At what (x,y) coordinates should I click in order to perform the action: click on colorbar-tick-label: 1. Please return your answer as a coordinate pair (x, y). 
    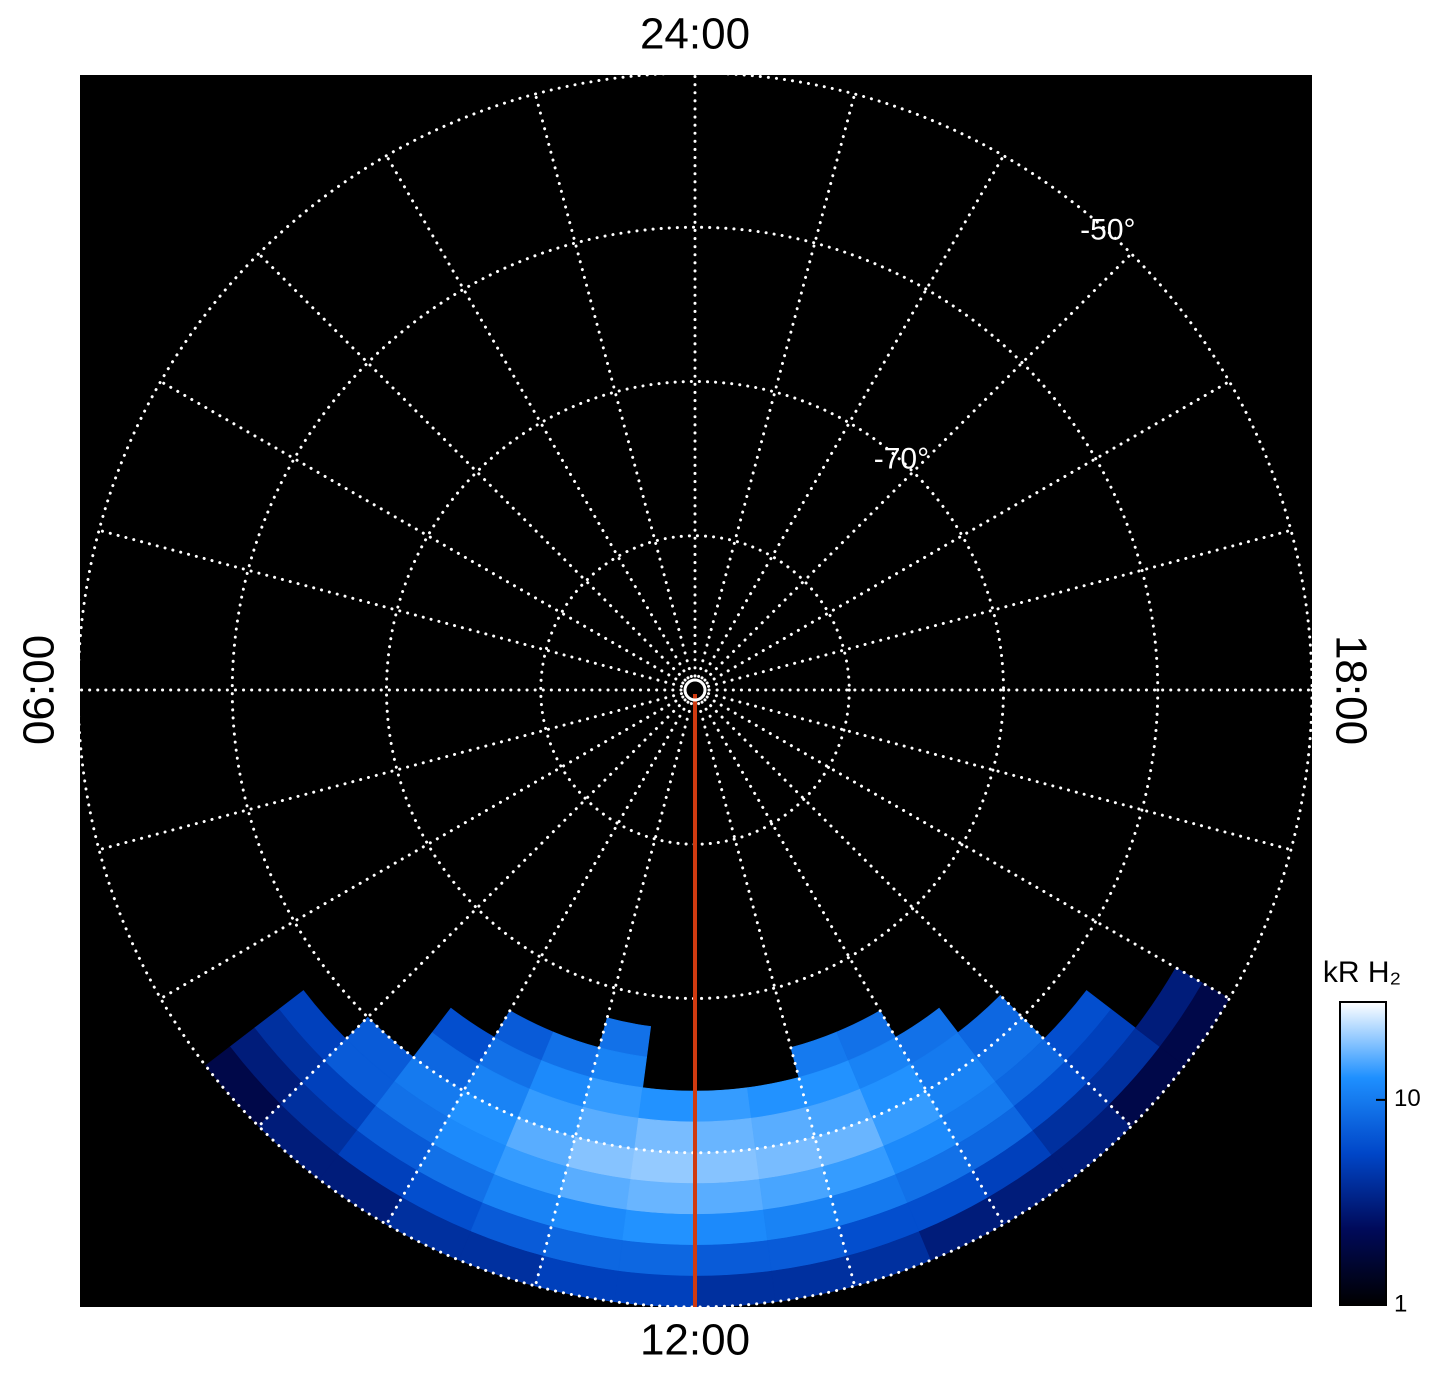
    Looking at the image, I should click on (1400, 1303).